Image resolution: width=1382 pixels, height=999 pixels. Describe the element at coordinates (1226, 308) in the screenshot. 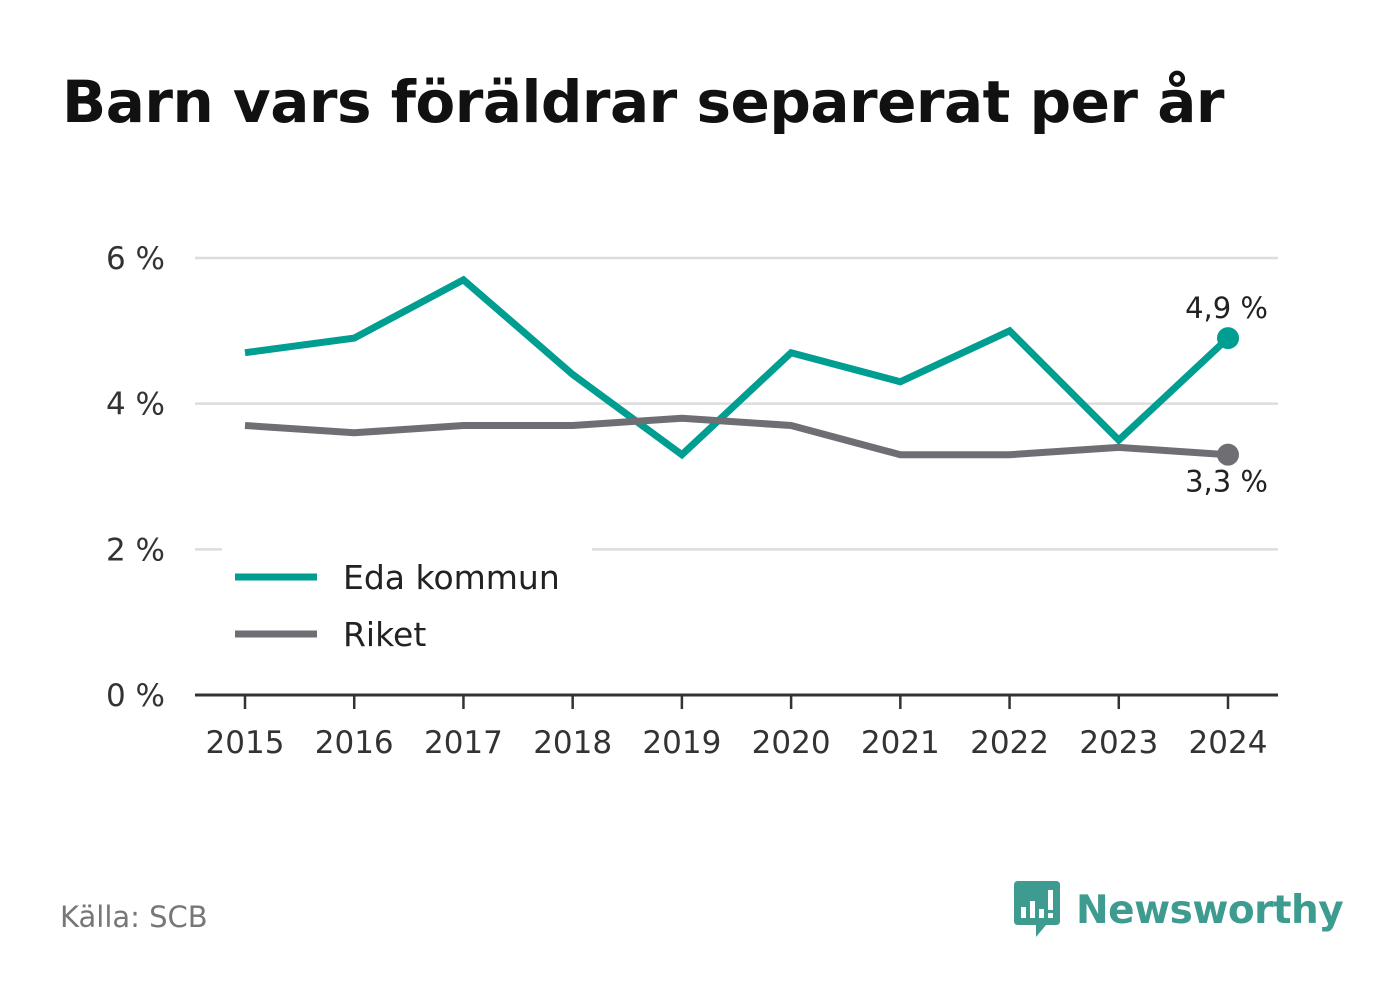

I see `end-value-label: 4,9 %` at that location.